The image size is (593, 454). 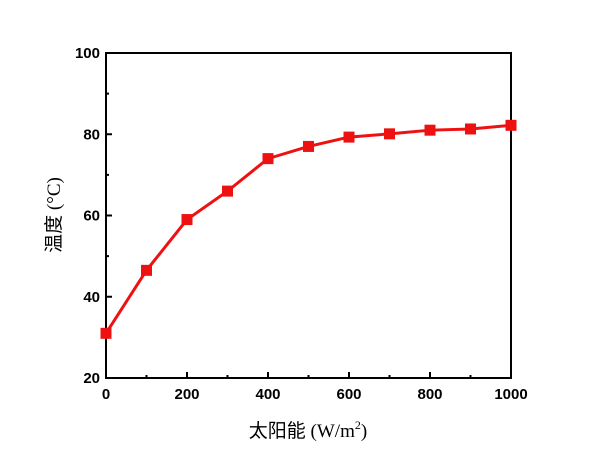 I want to click on x-tick-label: 800, so click(x=429, y=394).